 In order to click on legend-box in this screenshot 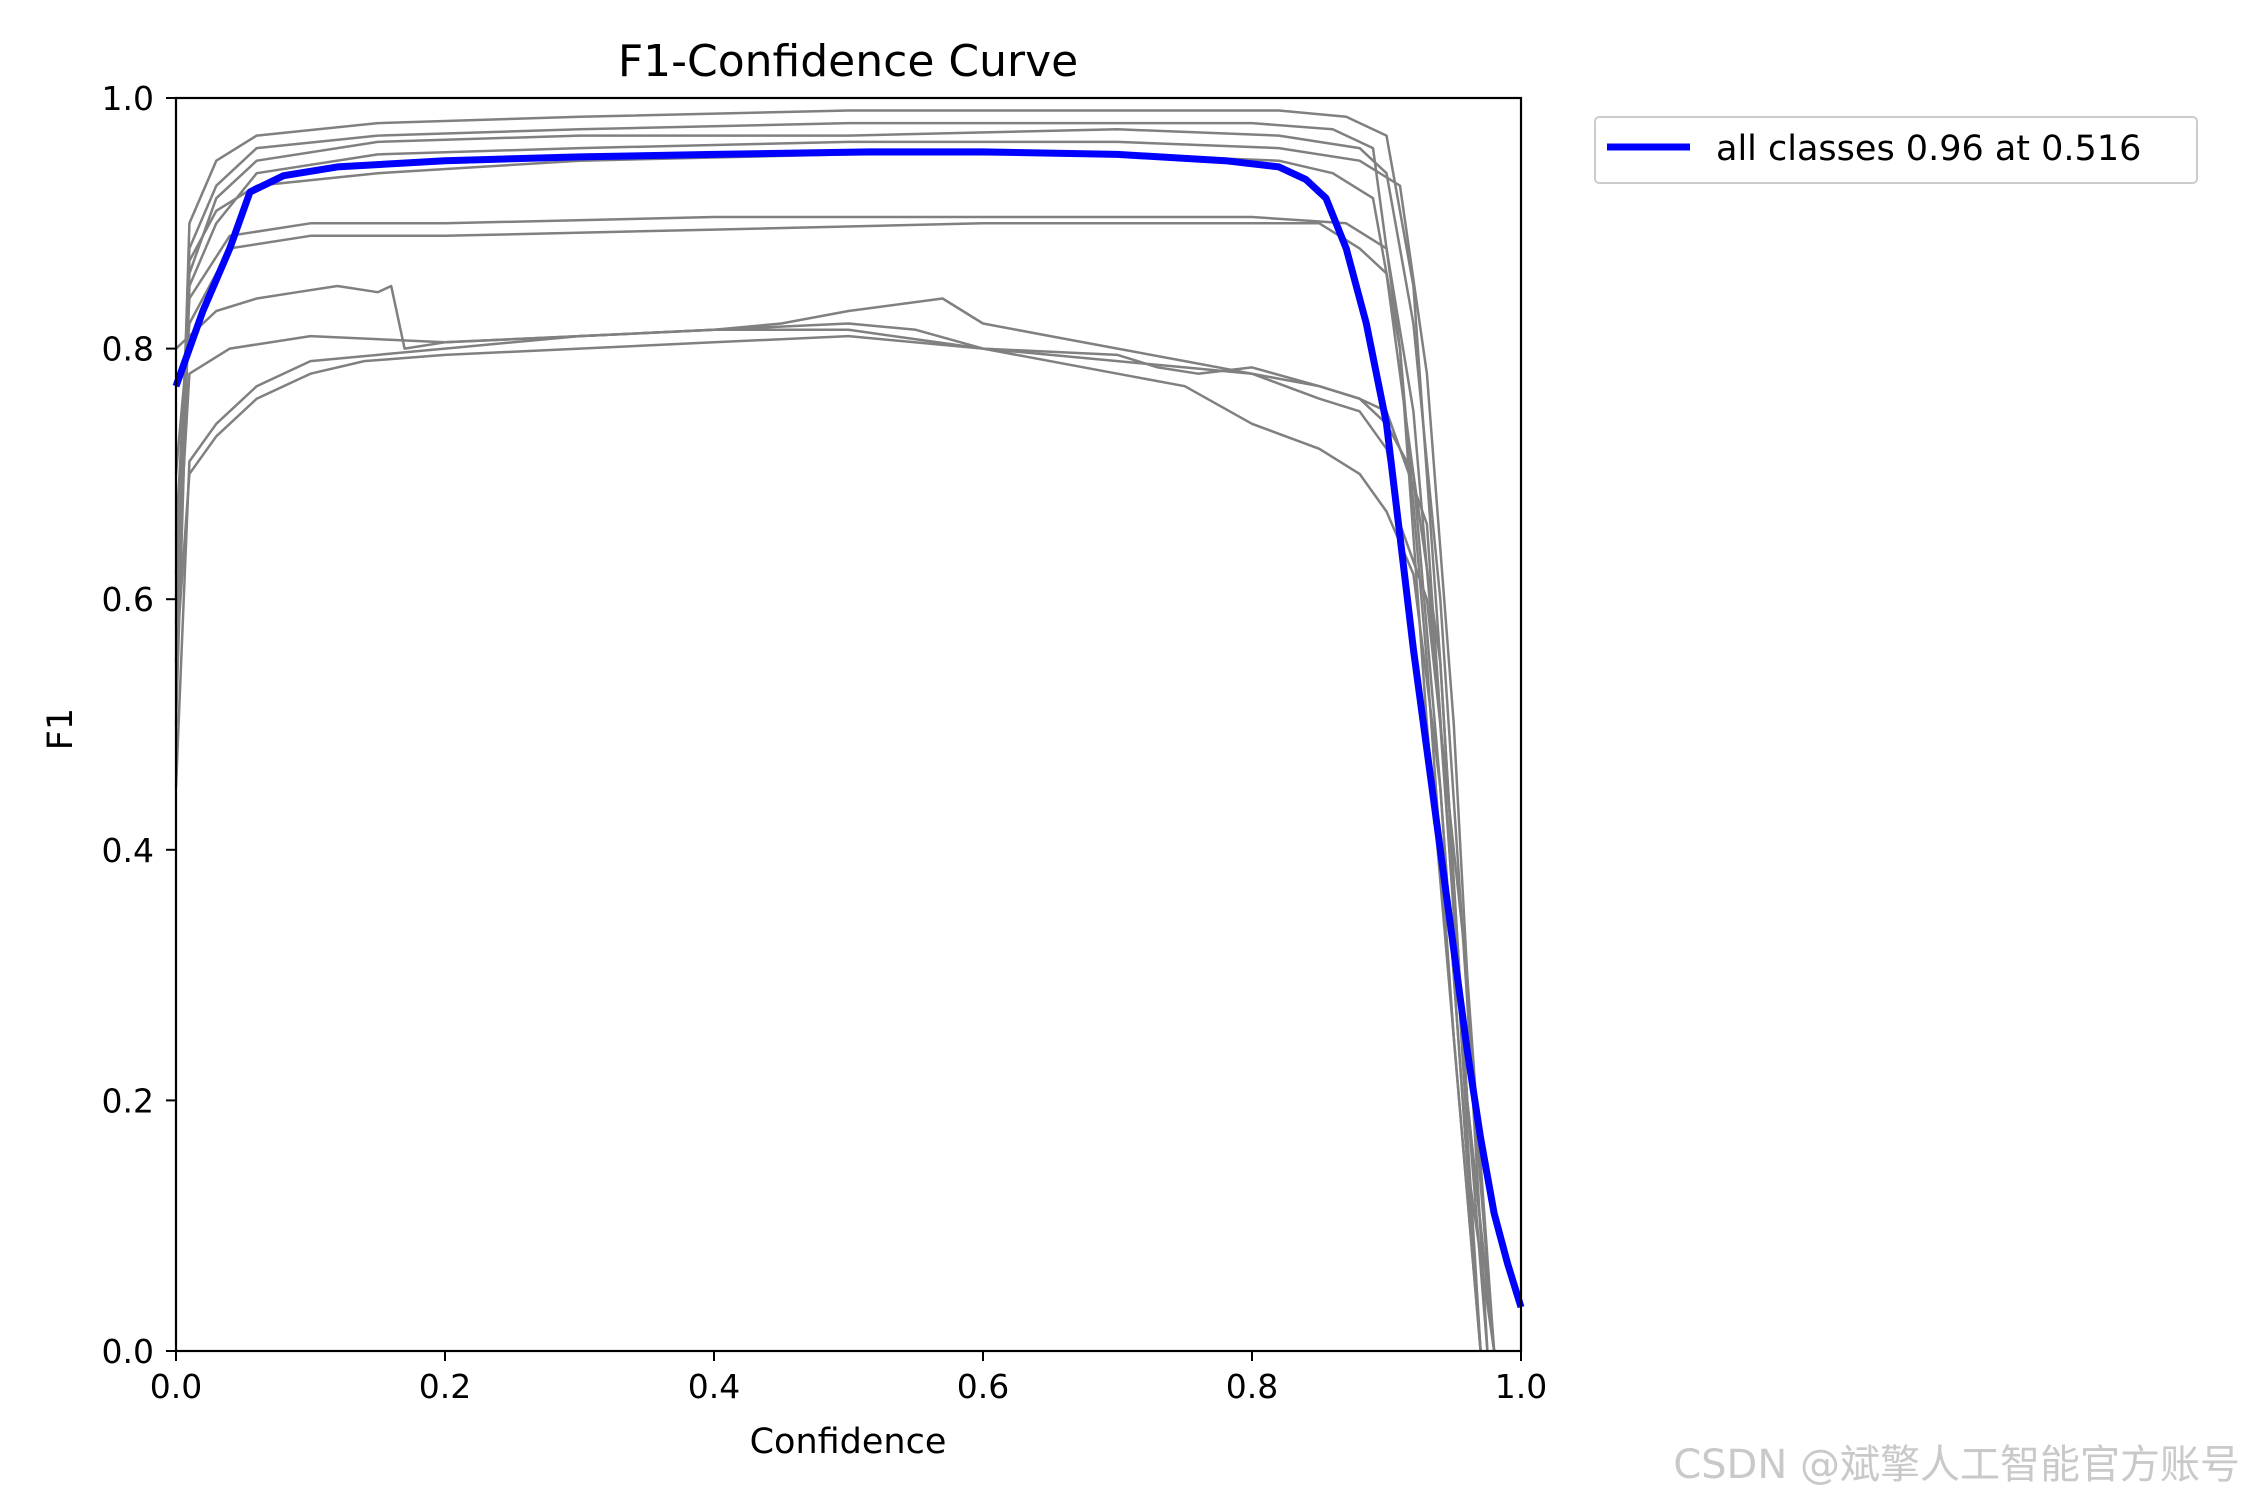, I will do `click(1896, 150)`.